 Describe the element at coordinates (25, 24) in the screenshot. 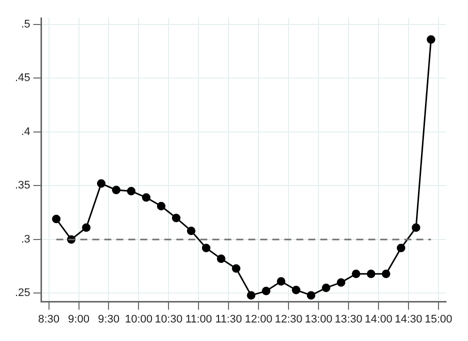

I see `y-tick-label: .5` at that location.